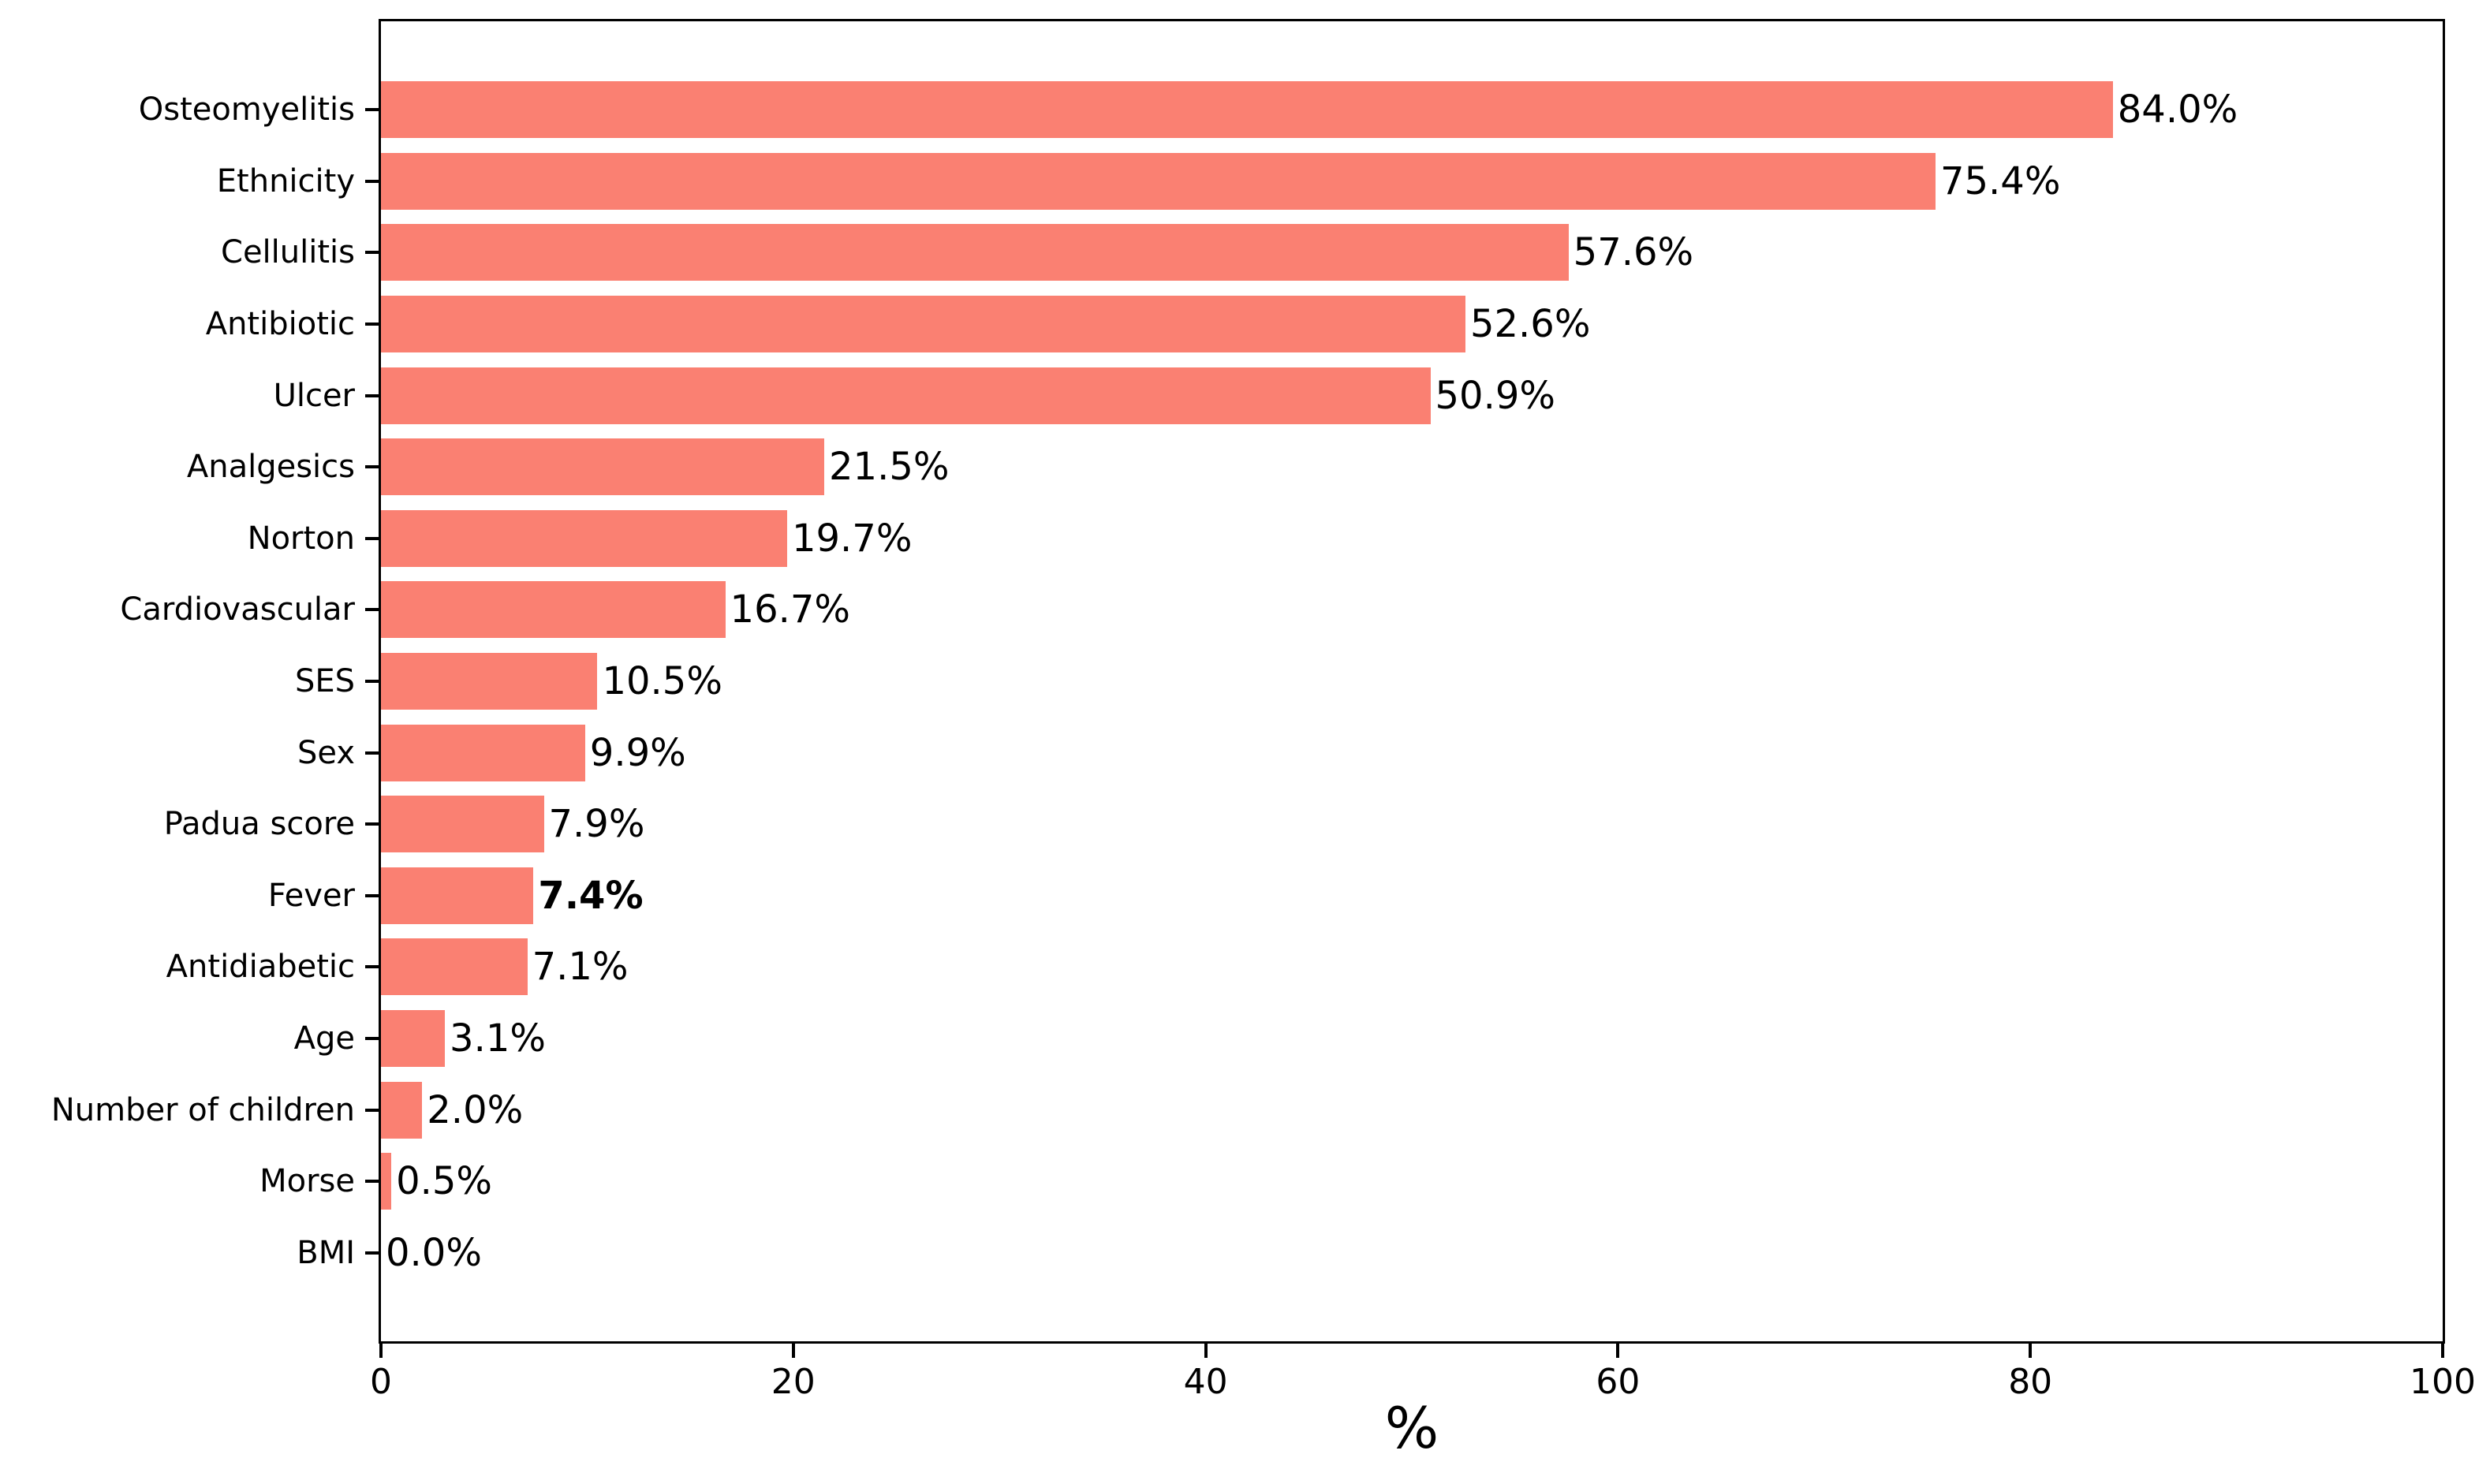 Image resolution: width=2490 pixels, height=1484 pixels. Describe the element at coordinates (246, 110) in the screenshot. I see `y-tick-label: Osteomyelitis` at that location.